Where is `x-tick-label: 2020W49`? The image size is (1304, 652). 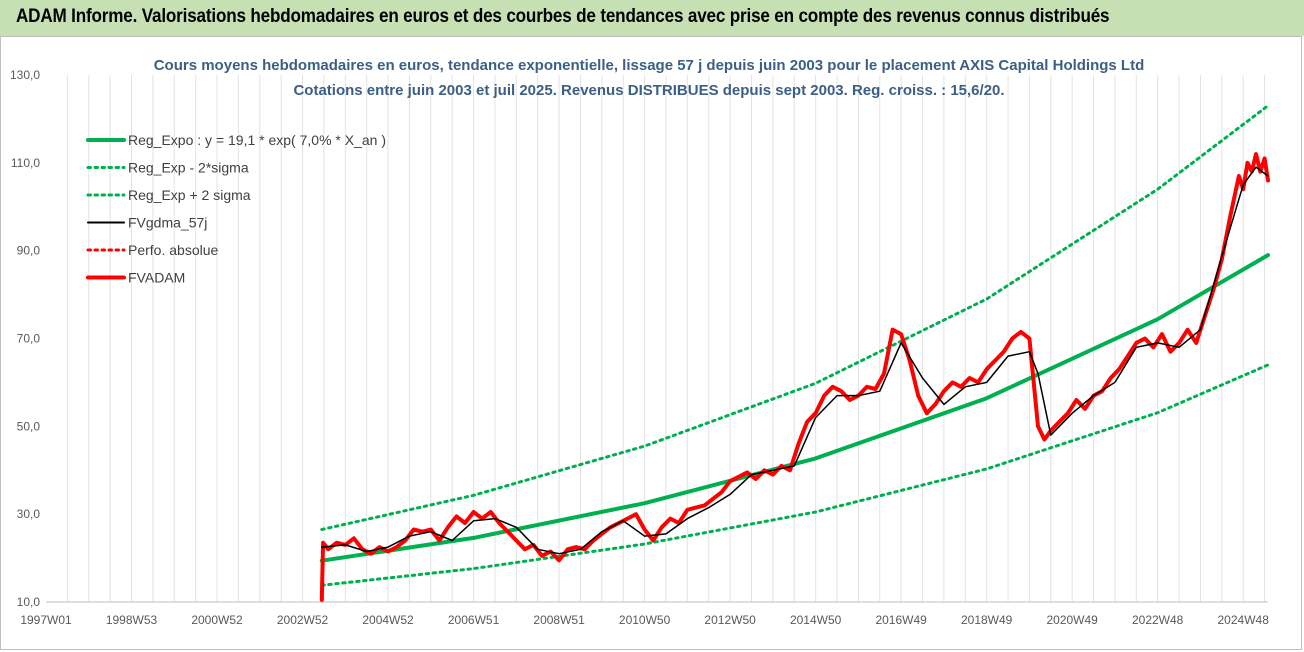
x-tick-label: 2020W49 is located at coordinates (1072, 620).